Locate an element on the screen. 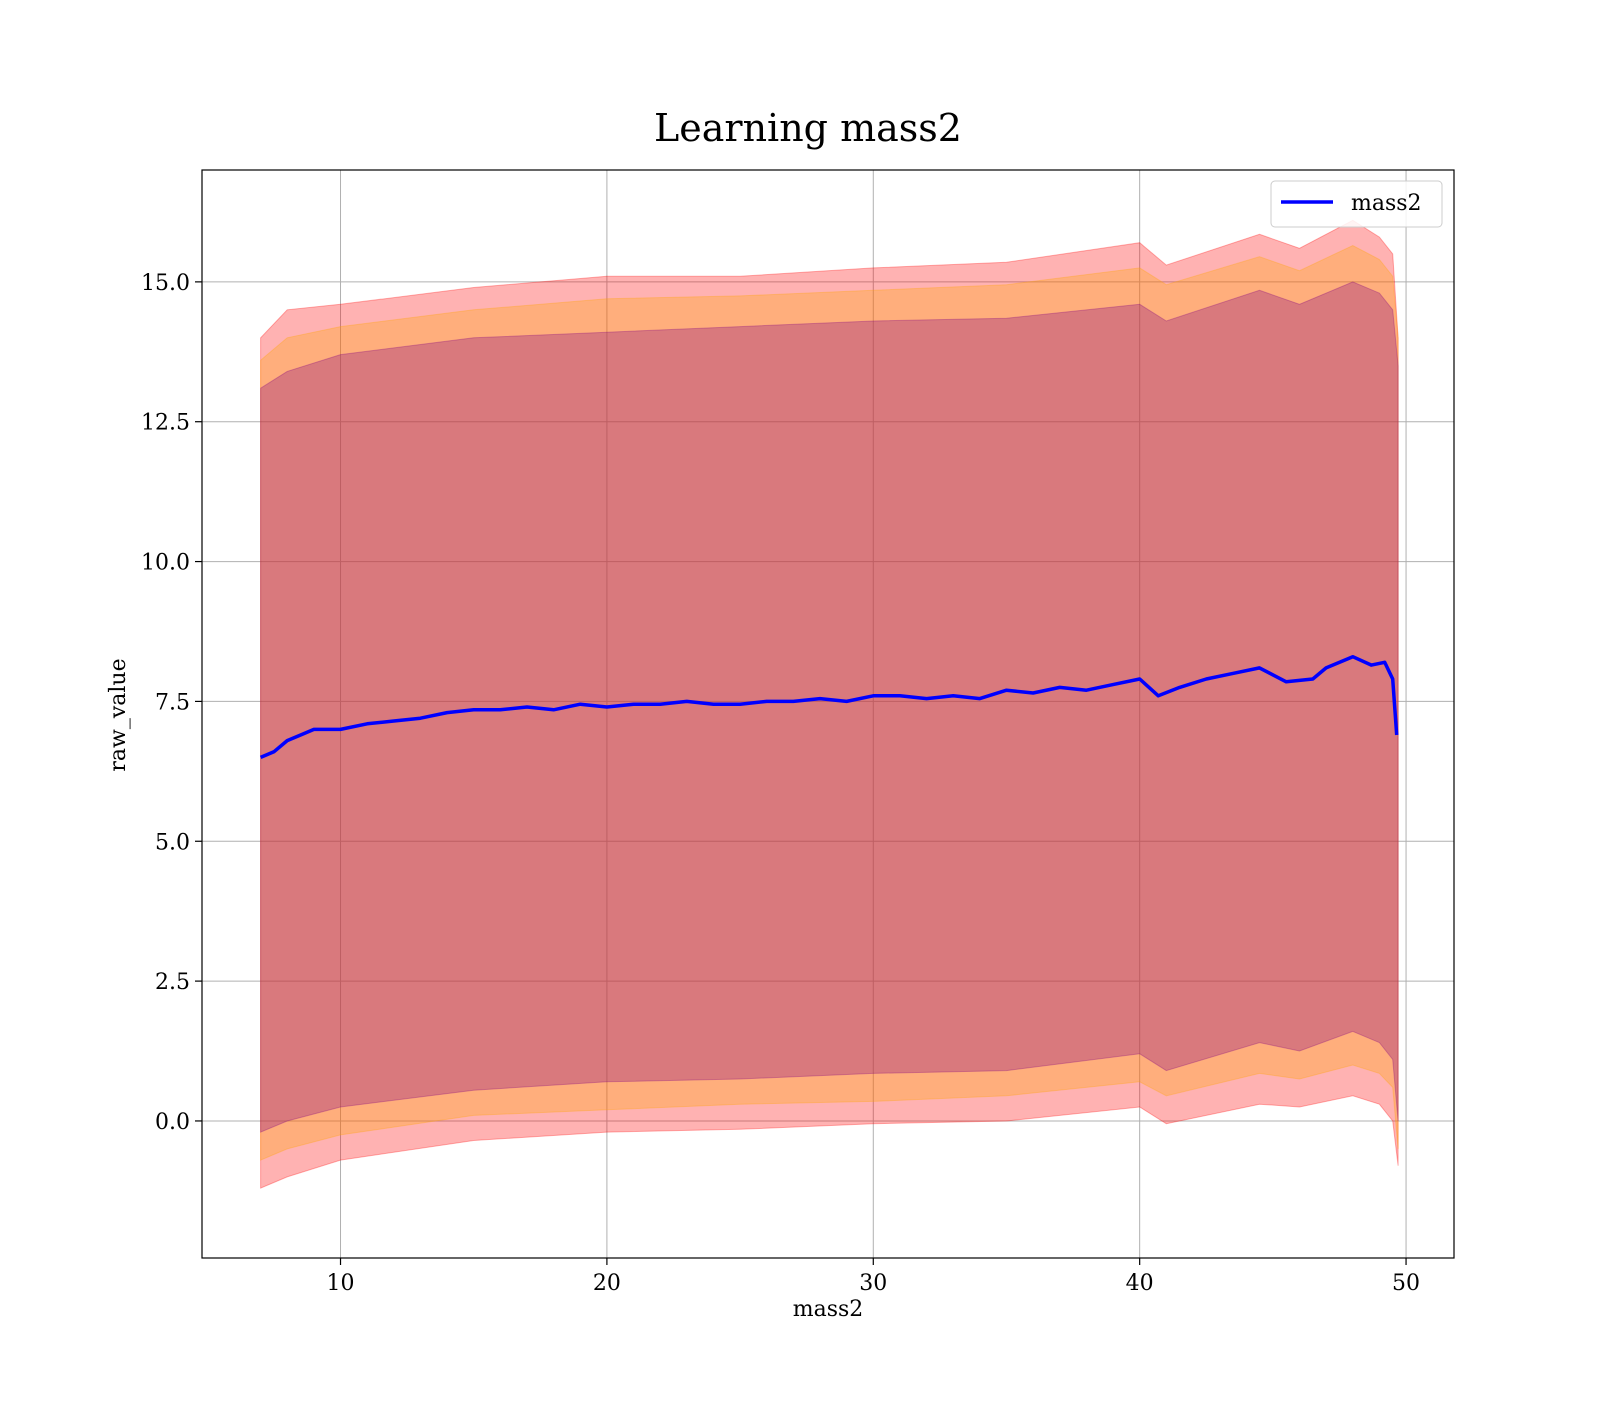 The width and height of the screenshot is (1600, 1404). series-lines is located at coordinates (829, 707).